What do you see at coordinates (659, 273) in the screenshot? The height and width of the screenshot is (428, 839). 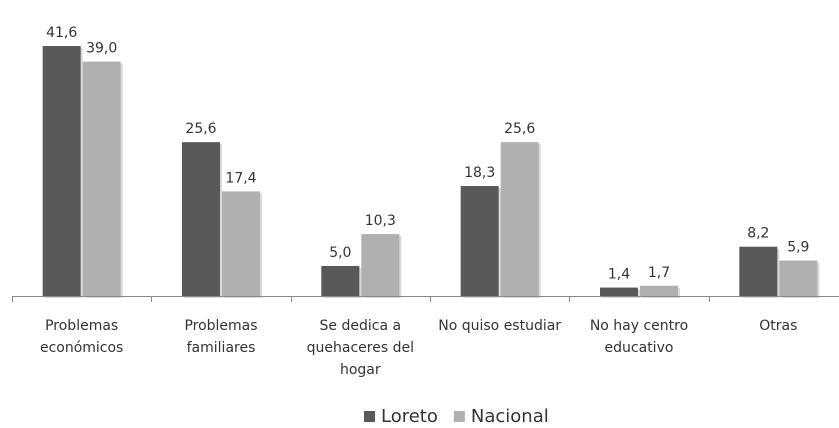 I see `value-label: 1,7` at bounding box center [659, 273].